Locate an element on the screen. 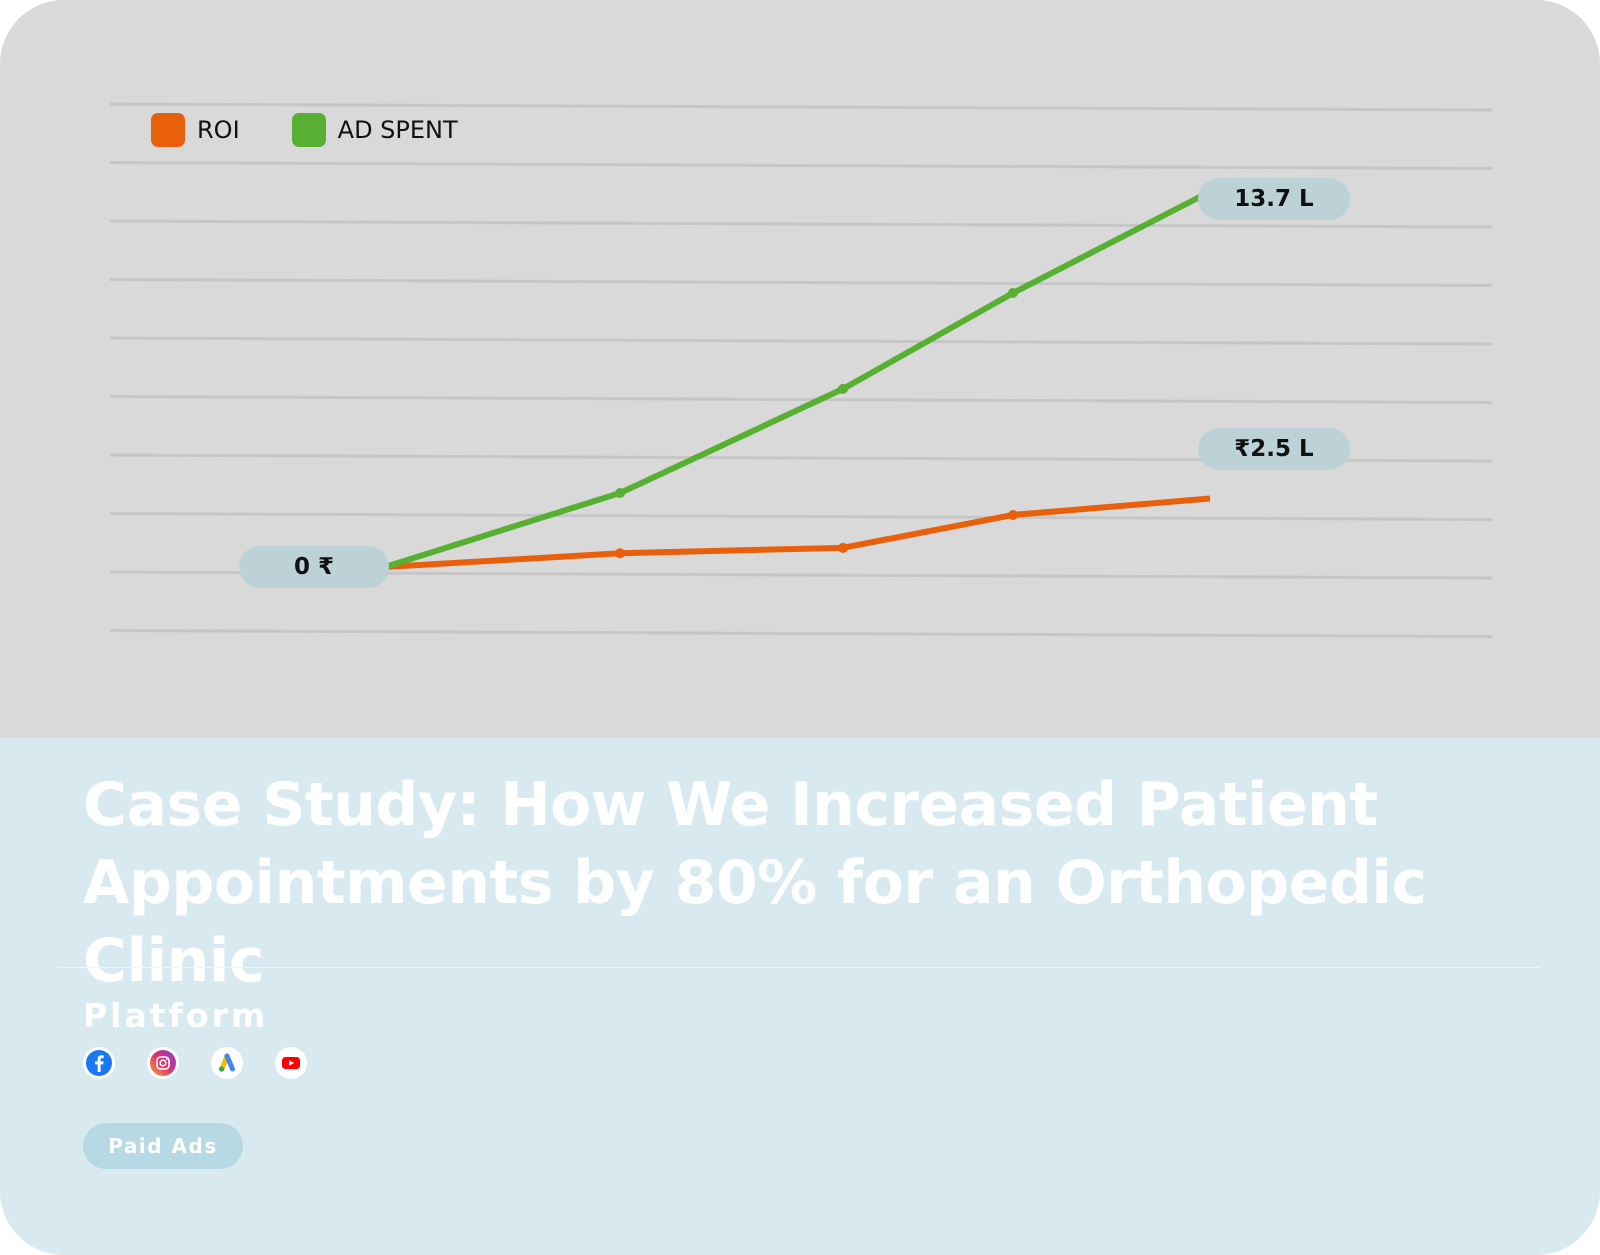 The width and height of the screenshot is (1600, 1255). data-label-ad-spent-end: 13.7 L is located at coordinates (1274, 199).